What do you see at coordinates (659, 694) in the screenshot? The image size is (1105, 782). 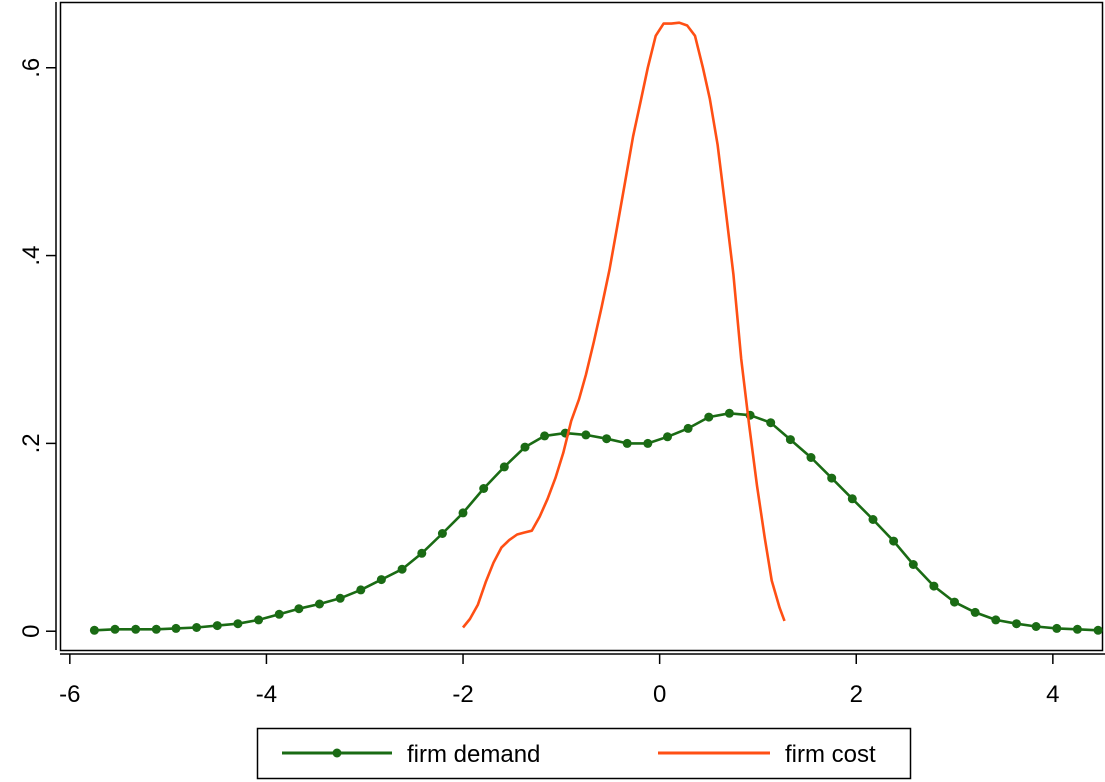 I see `x-tick-label: 0` at bounding box center [659, 694].